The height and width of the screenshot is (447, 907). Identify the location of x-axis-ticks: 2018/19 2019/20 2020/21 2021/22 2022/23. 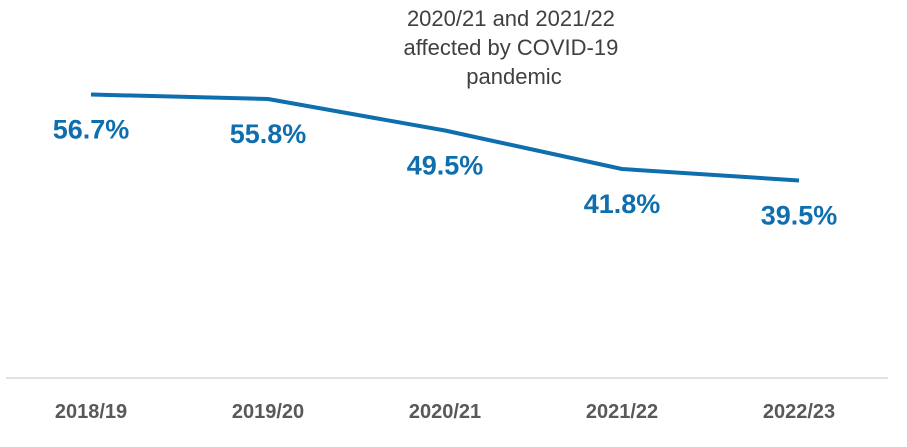
(445, 412).